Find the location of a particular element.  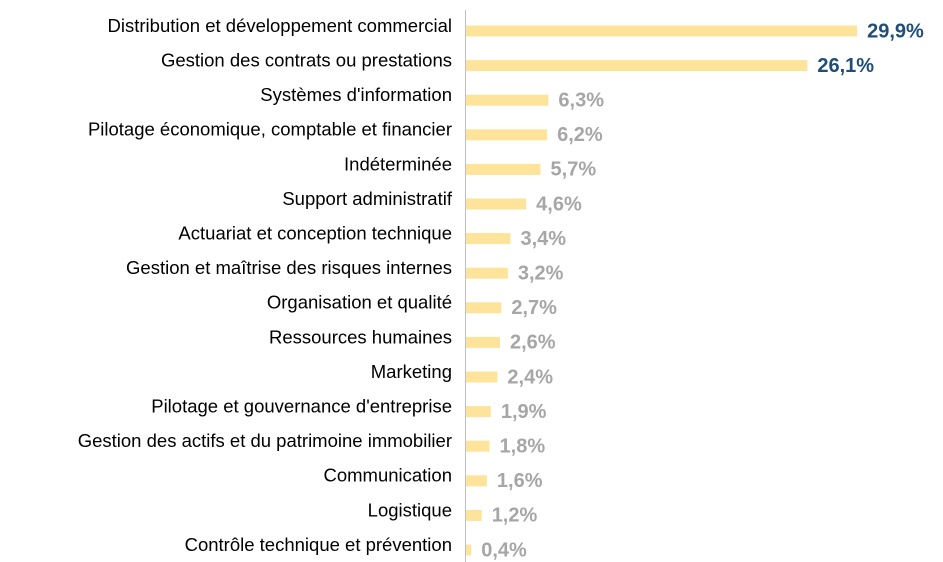

category-label: Indéterminée is located at coordinates (398, 163).